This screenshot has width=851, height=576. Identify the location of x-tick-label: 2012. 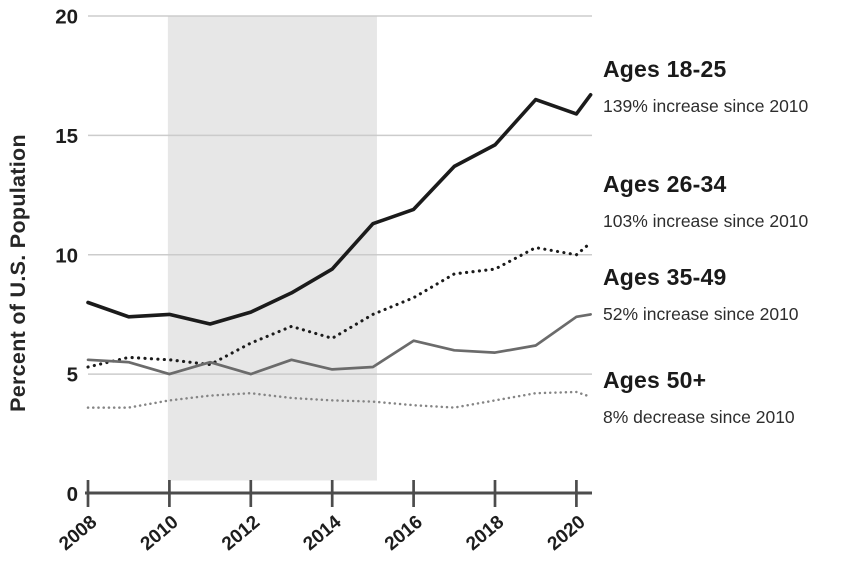
(241, 533).